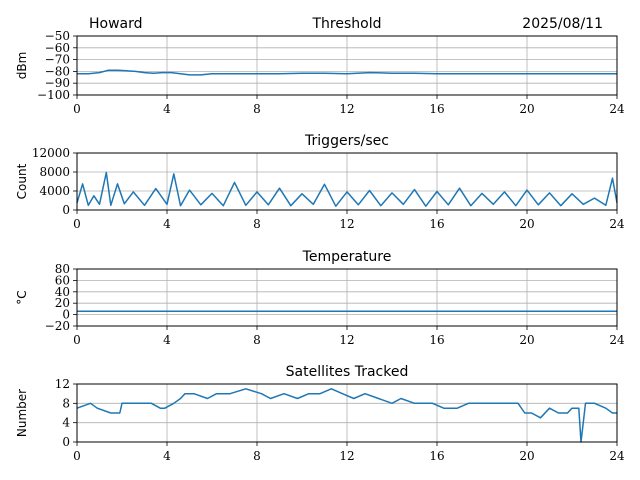  What do you see at coordinates (54, 172) in the screenshot?
I see `y-tick-label: 8000` at bounding box center [54, 172].